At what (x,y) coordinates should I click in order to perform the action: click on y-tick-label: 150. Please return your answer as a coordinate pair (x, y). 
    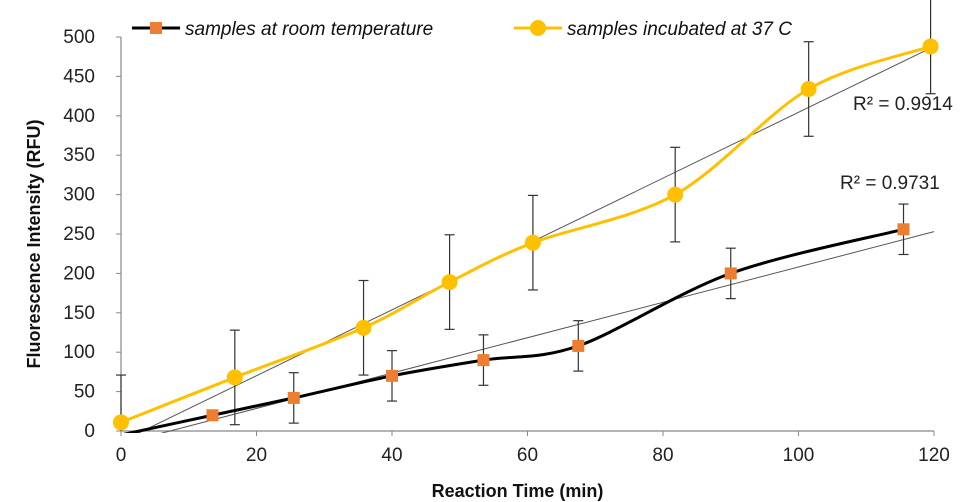
    Looking at the image, I should click on (79, 313).